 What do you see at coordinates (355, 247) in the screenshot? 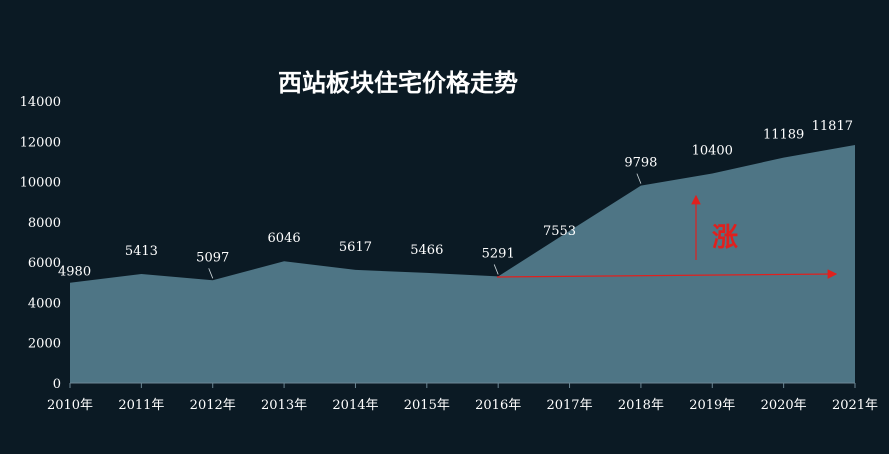
I see `data-label: 5617` at bounding box center [355, 247].